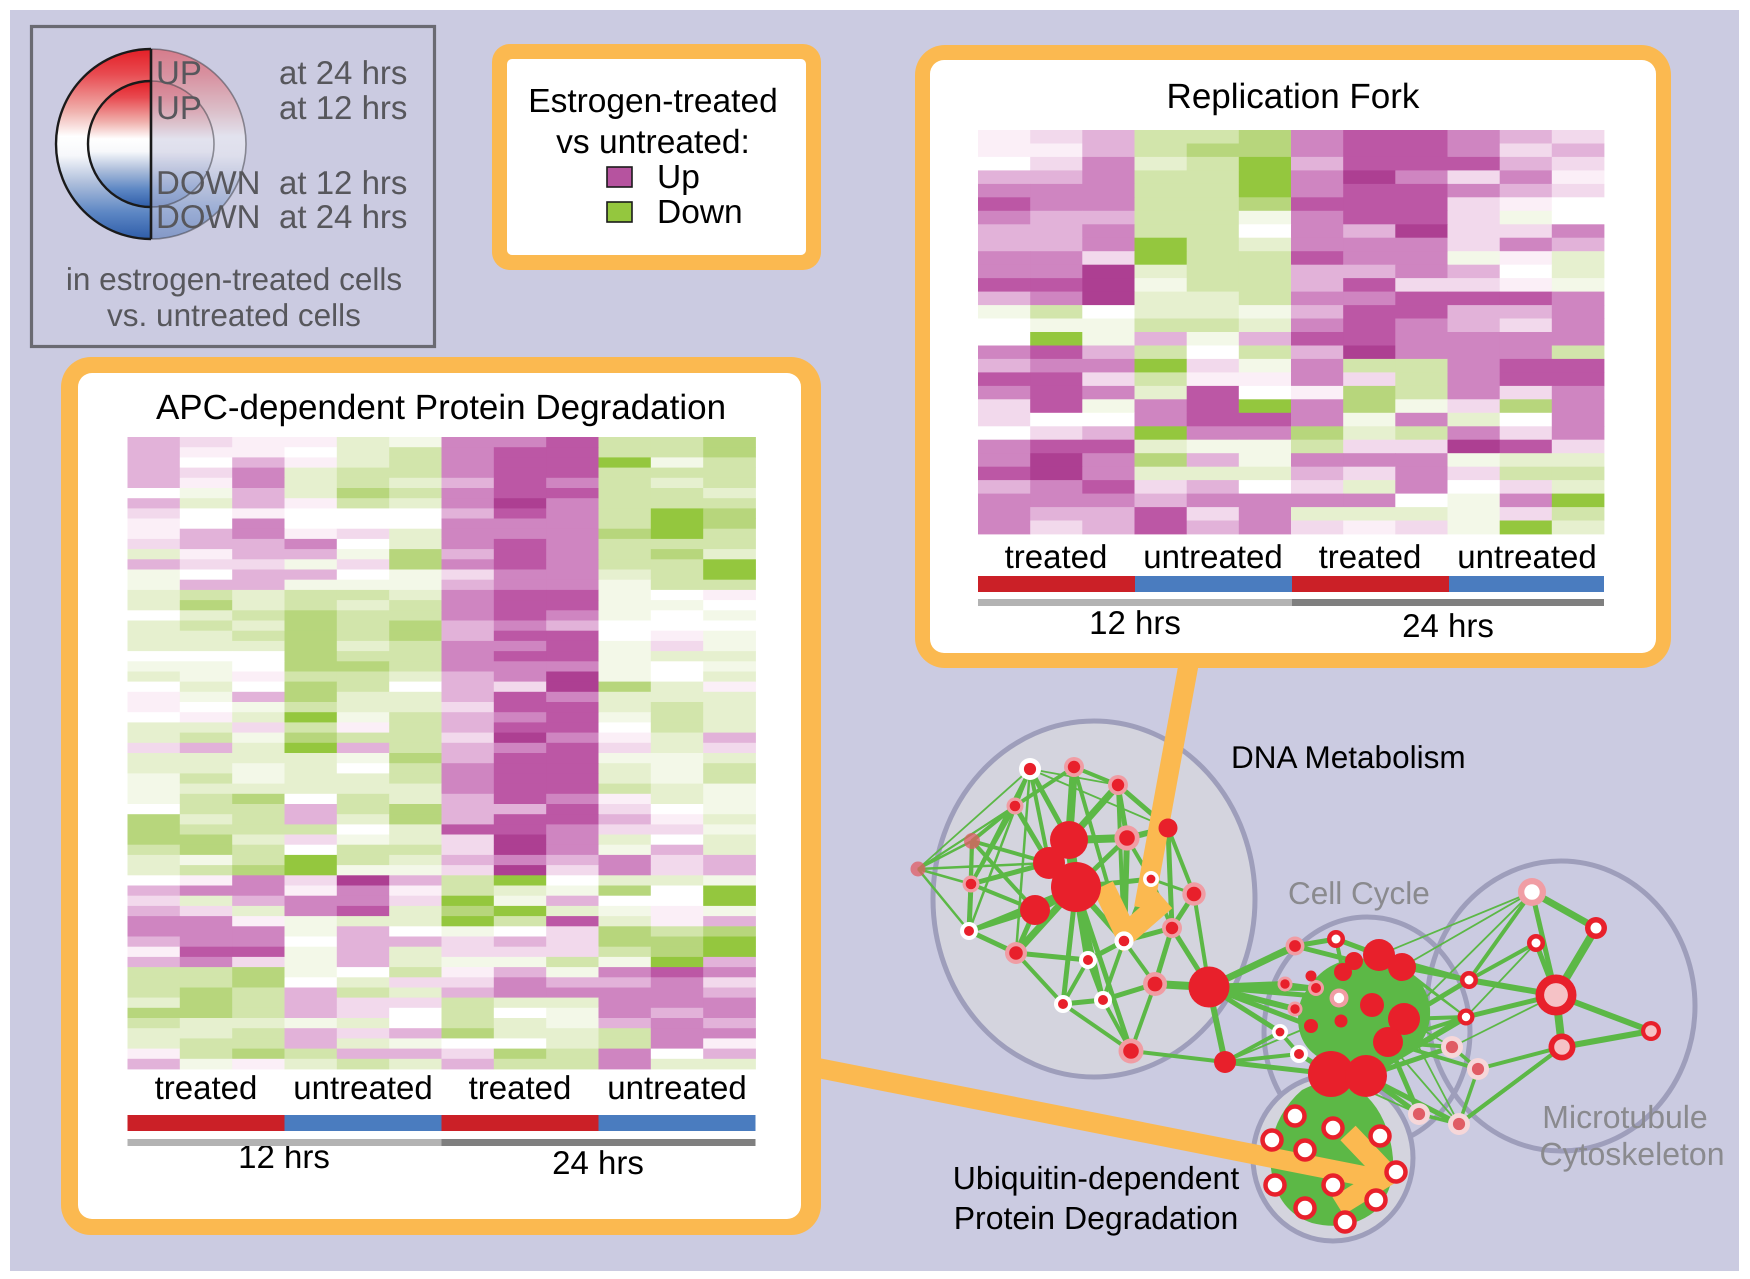  What do you see at coordinates (441, 407) in the screenshot?
I see `svg-text:APC-dependent Protein Degradat: APC-dependent Protein Degradation` at bounding box center [441, 407].